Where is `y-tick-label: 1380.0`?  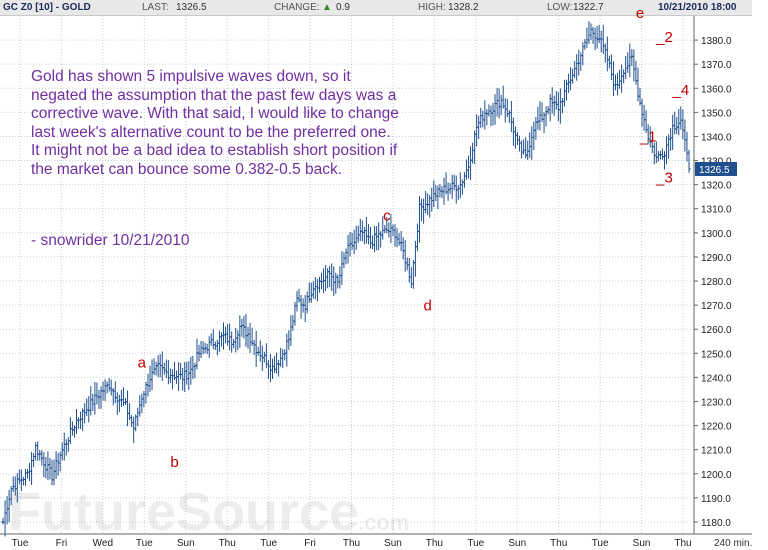 y-tick-label: 1380.0 is located at coordinates (716, 41).